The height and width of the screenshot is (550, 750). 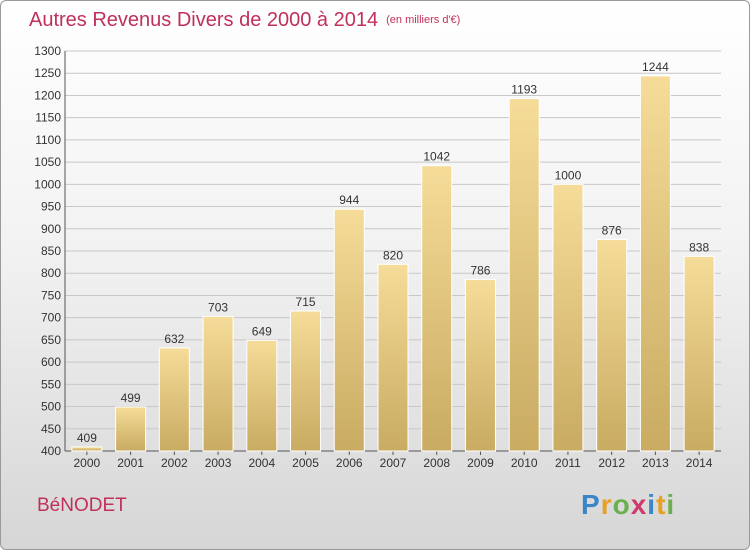 What do you see at coordinates (699, 247) in the screenshot?
I see `bar-value-label: 838` at bounding box center [699, 247].